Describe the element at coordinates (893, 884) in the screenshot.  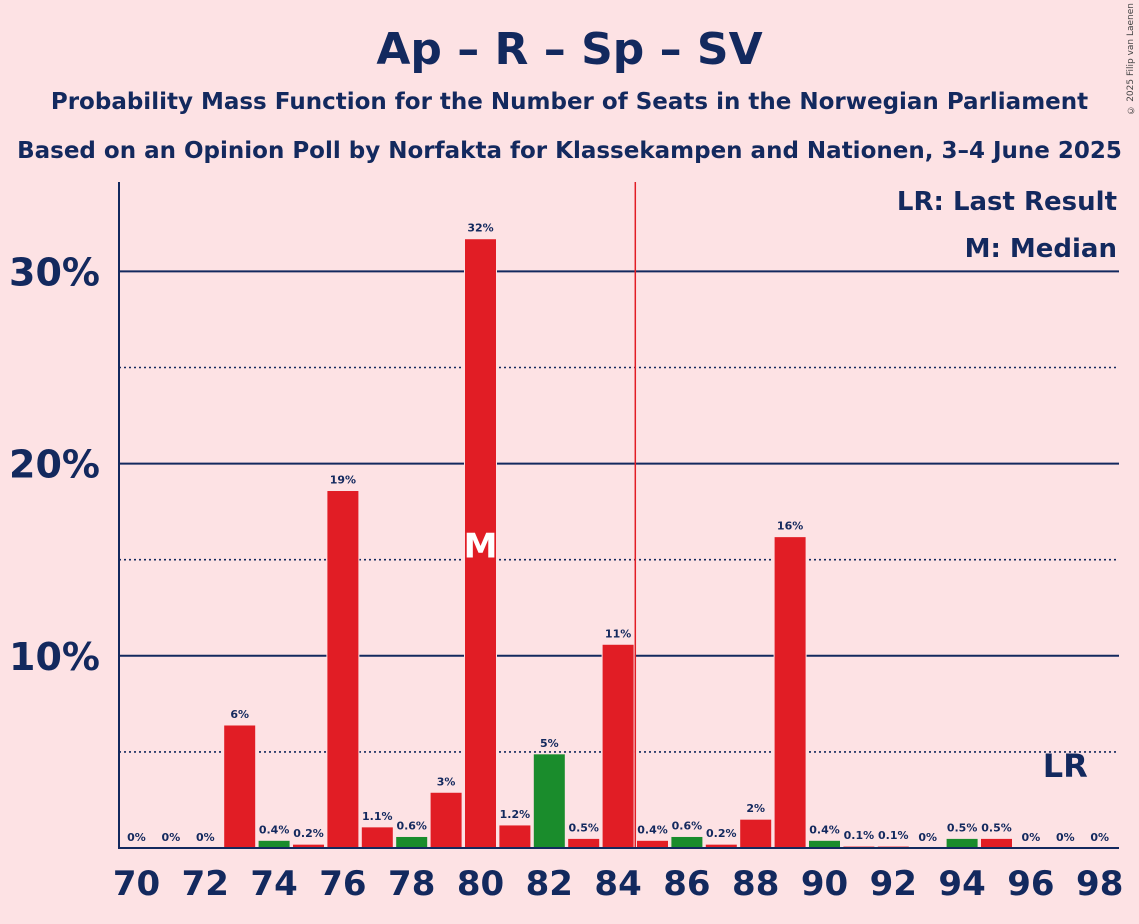
I see `x-tick-label: 92` at that location.